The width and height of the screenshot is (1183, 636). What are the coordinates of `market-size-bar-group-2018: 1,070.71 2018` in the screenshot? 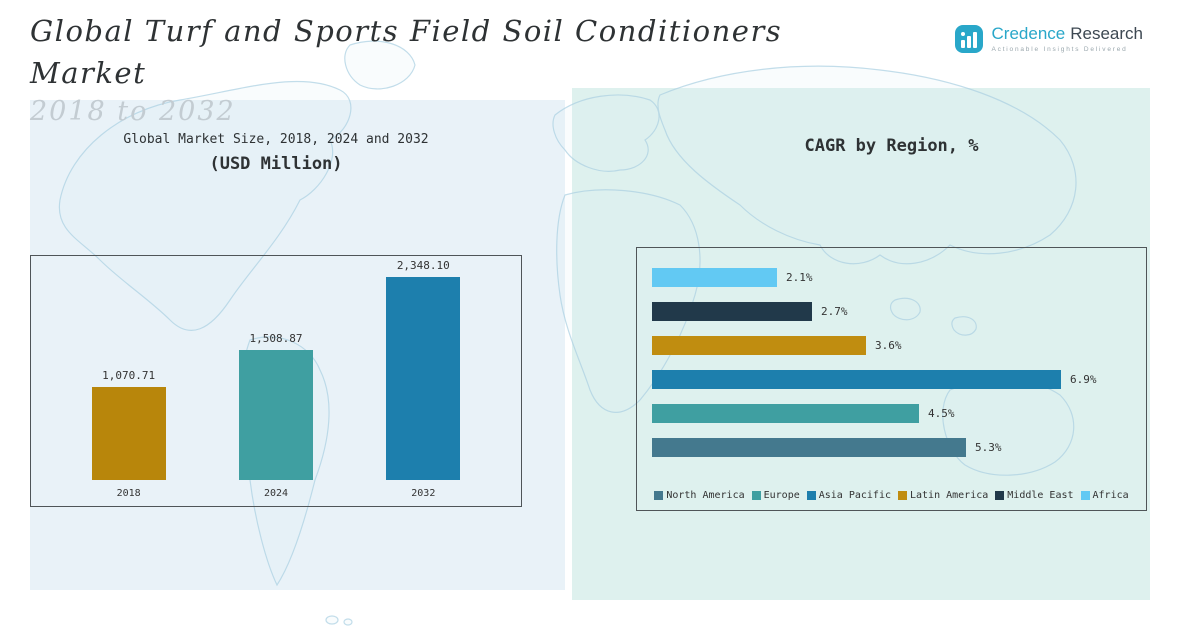 It's located at (128, 381).